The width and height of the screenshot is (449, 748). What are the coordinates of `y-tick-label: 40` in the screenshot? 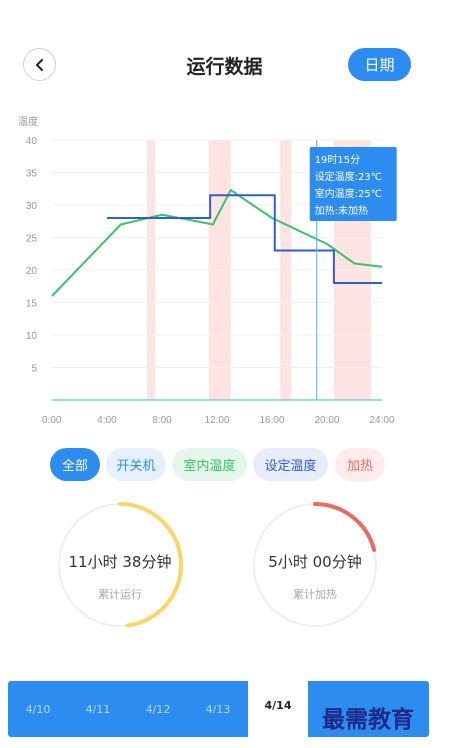 It's located at (32, 141).